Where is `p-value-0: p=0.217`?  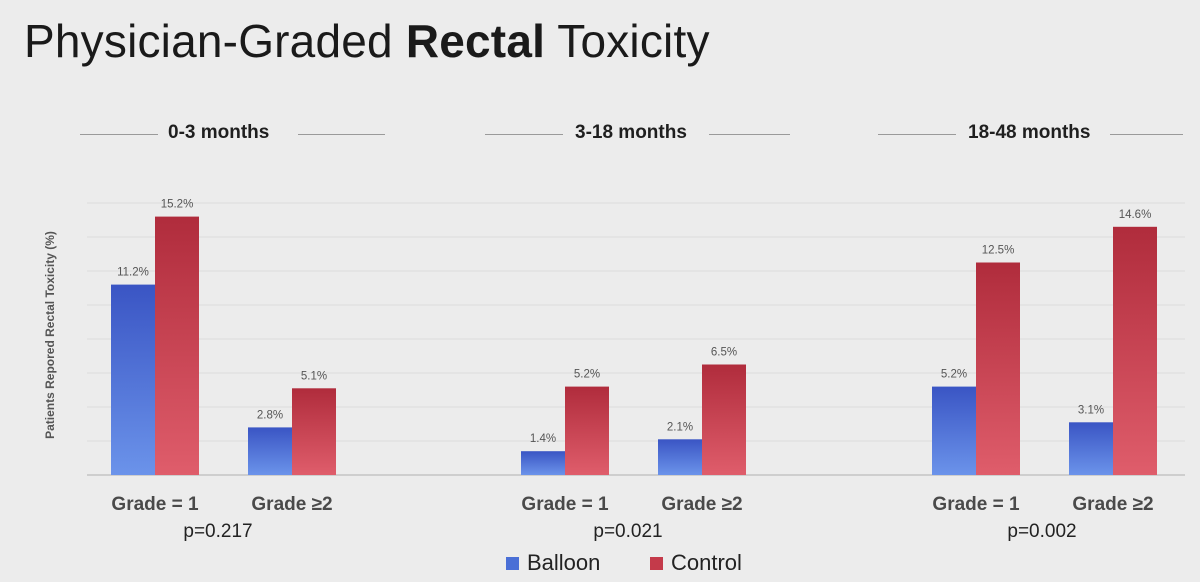
p-value-0: p=0.217 is located at coordinates (218, 531).